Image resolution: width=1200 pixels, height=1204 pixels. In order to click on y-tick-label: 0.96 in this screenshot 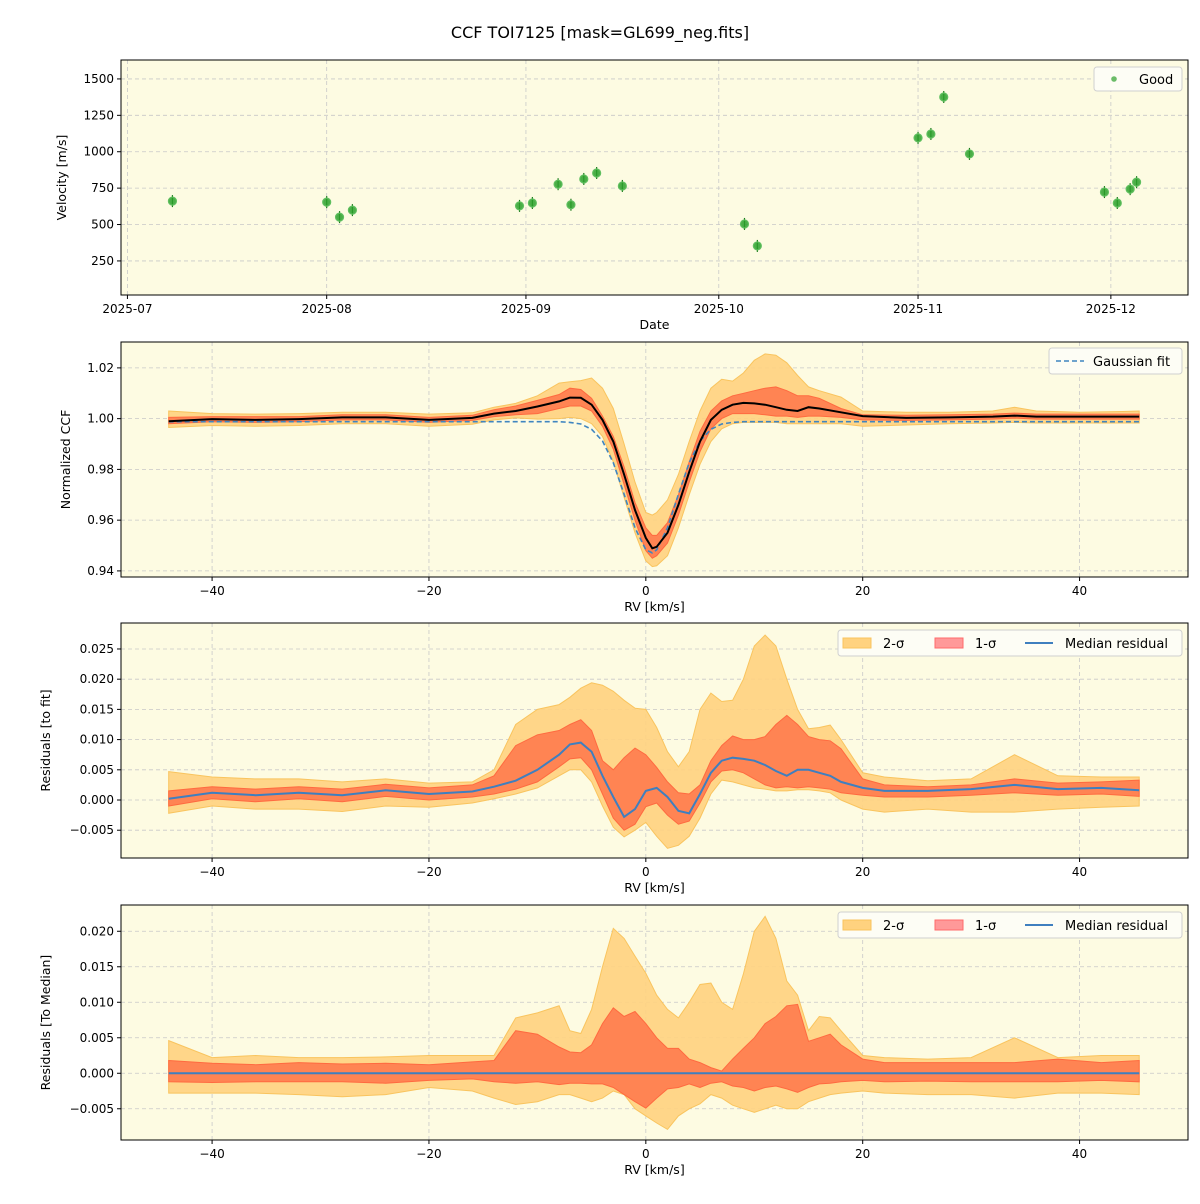, I will do `click(100, 520)`.